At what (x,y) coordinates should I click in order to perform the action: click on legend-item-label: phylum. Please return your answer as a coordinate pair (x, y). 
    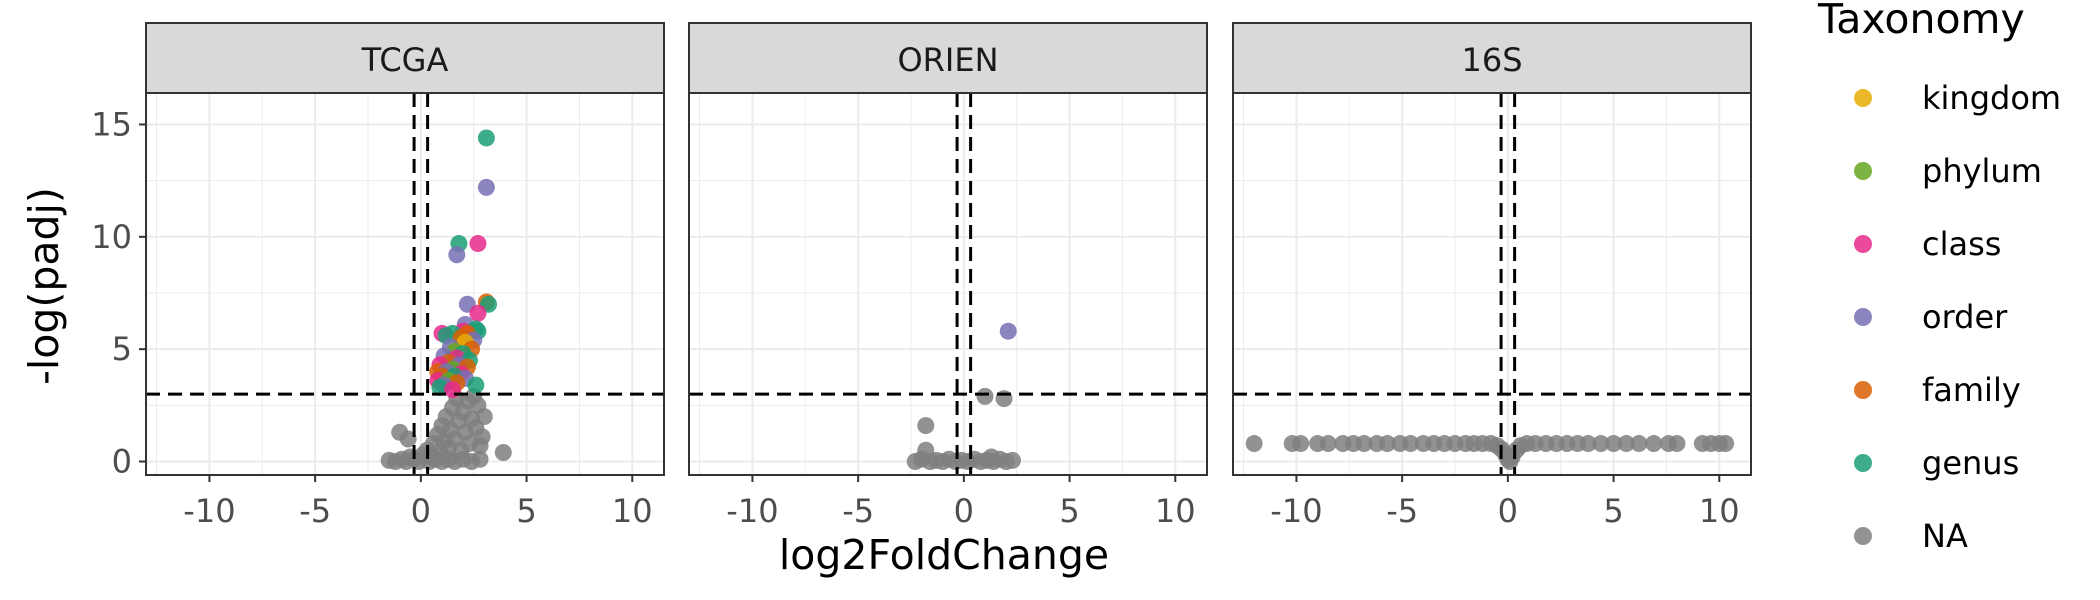
    Looking at the image, I should click on (1982, 171).